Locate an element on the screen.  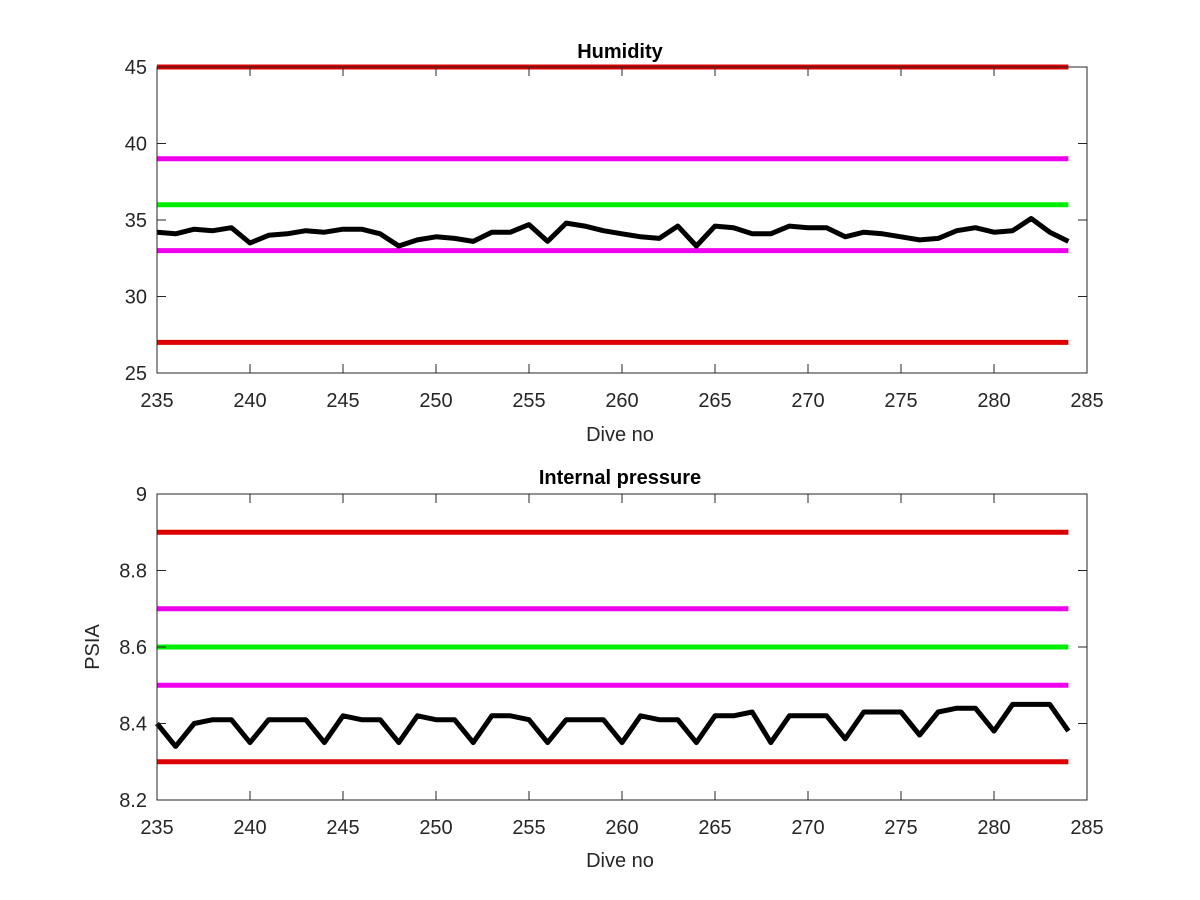
humidity-y-tick-label: 30 is located at coordinates (136, 298).